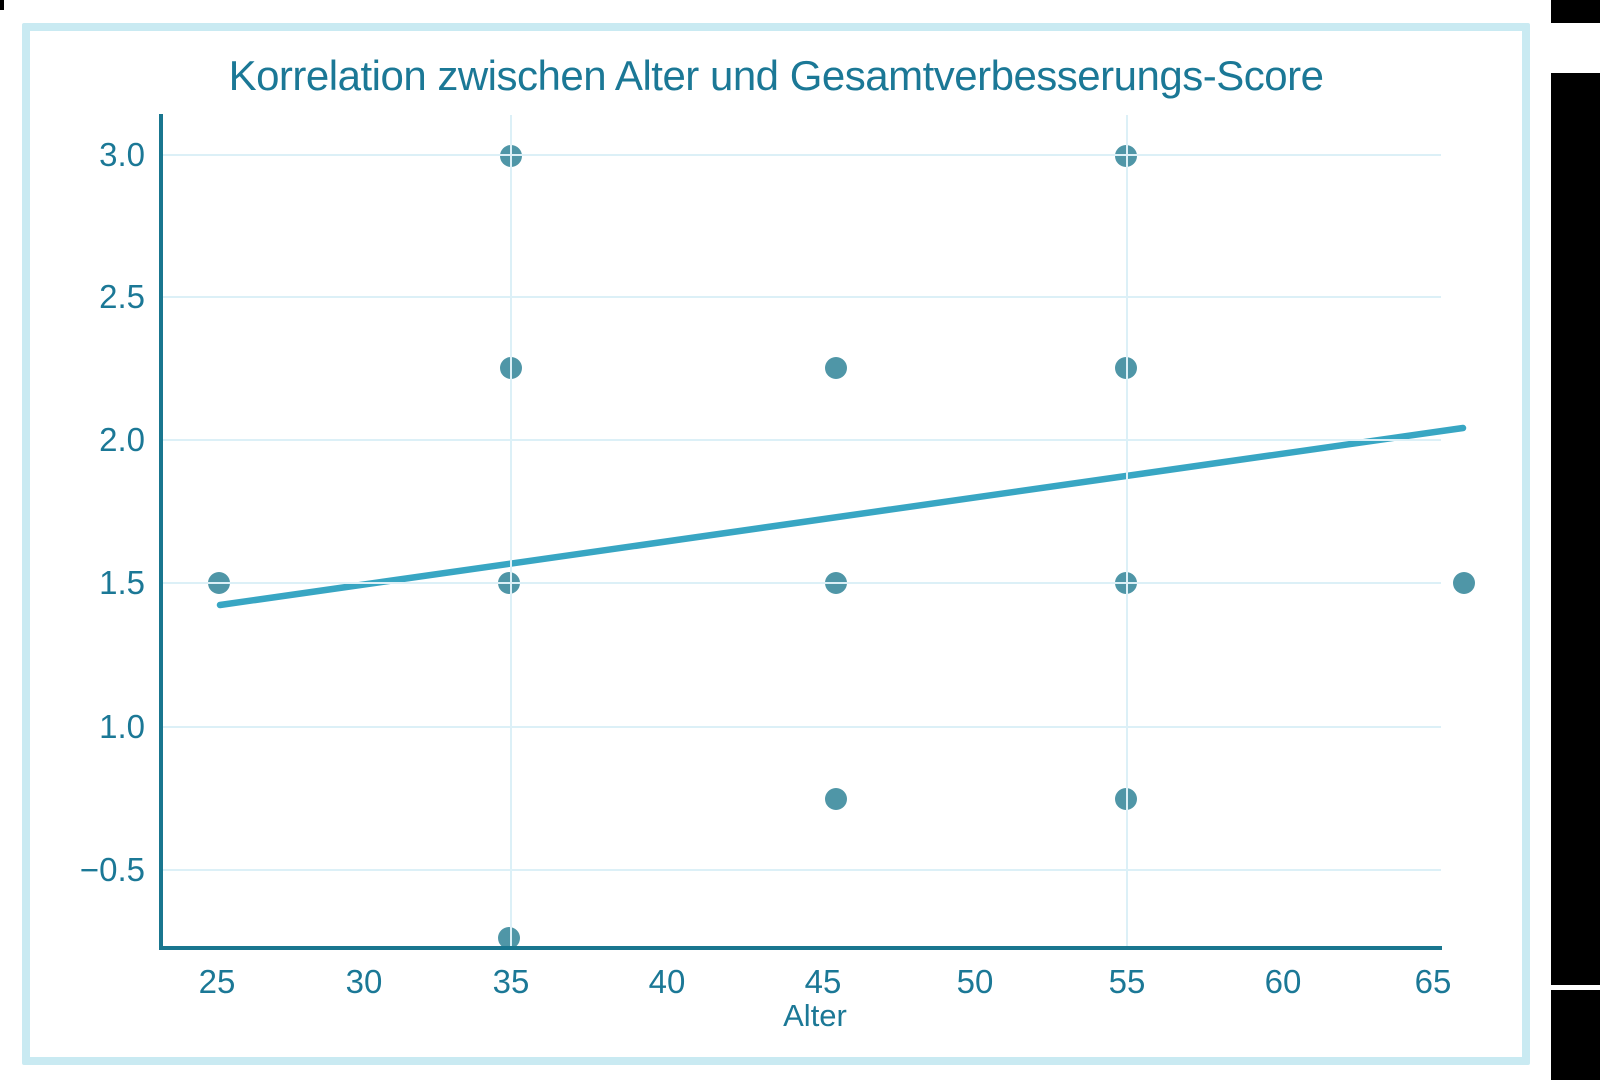 This screenshot has height=1080, width=1600. I want to click on y-tick-label: 2.0, so click(122, 439).